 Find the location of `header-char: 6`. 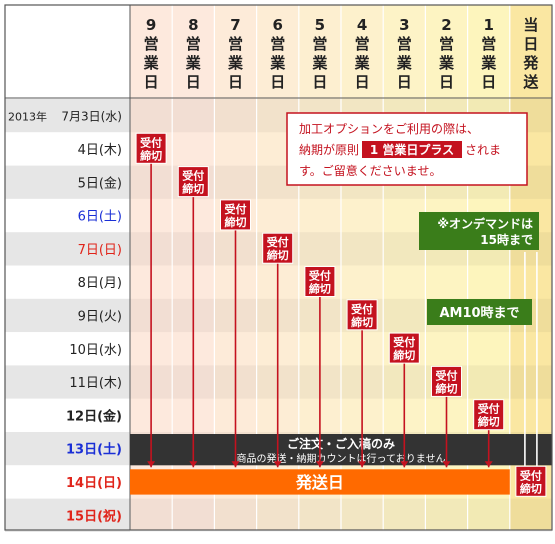

header-char: 6 is located at coordinates (277, 25).